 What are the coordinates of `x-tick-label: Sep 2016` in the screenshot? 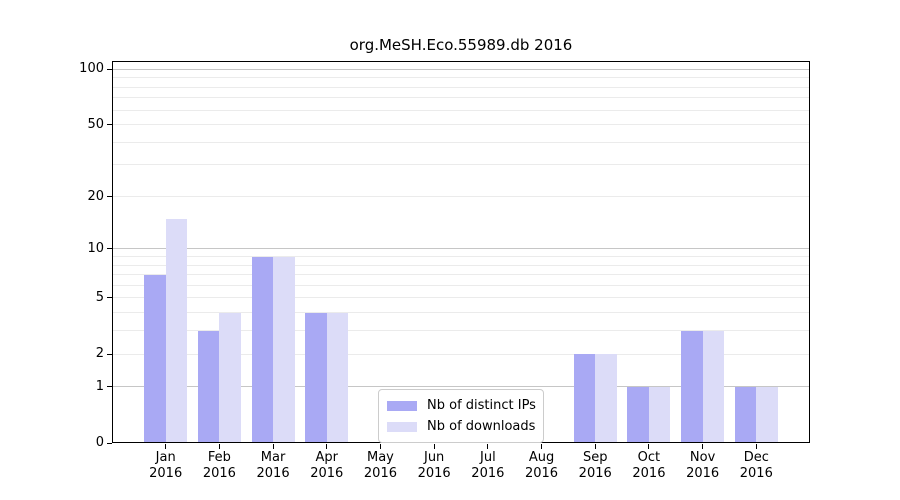 It's located at (595, 466).